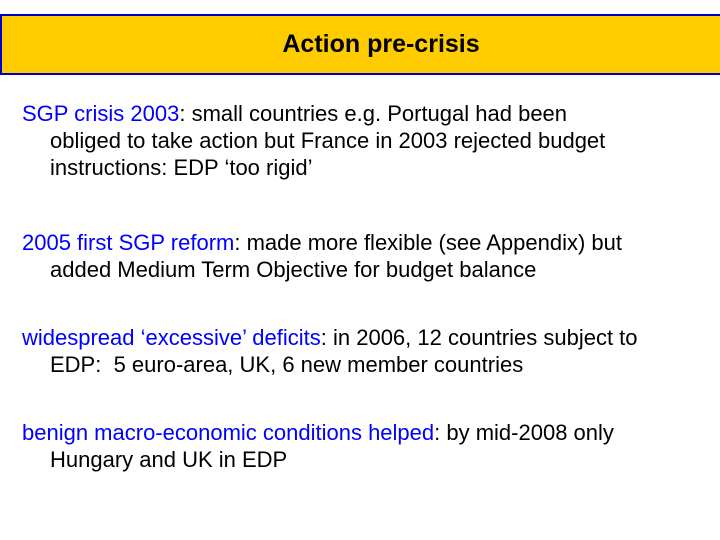  I want to click on slide-title: Action pre-crisis, so click(381, 44).